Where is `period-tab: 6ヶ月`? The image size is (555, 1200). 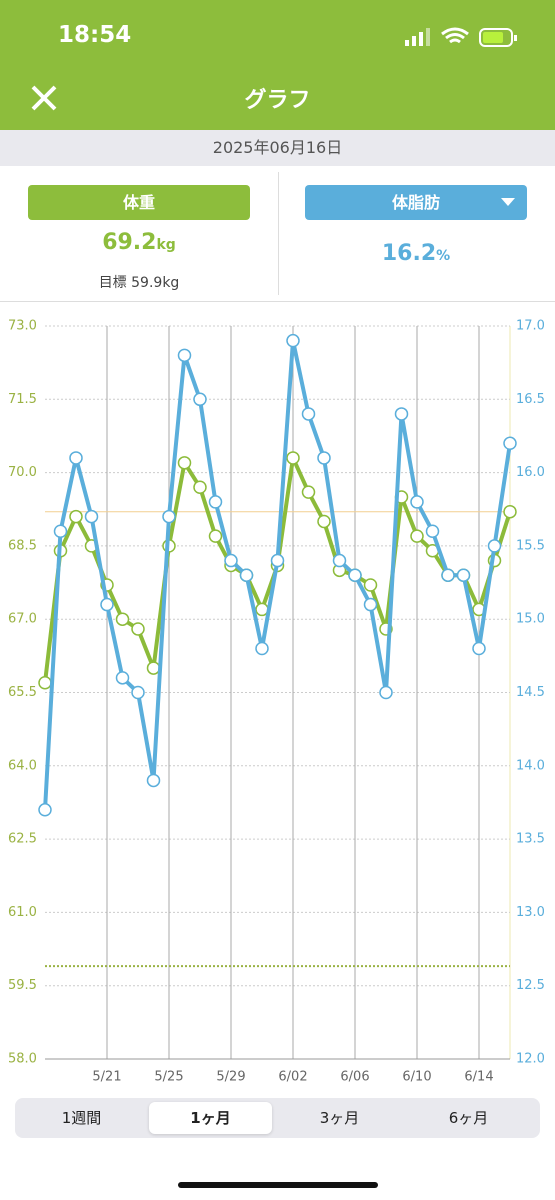 period-tab: 6ヶ月 is located at coordinates (468, 1118).